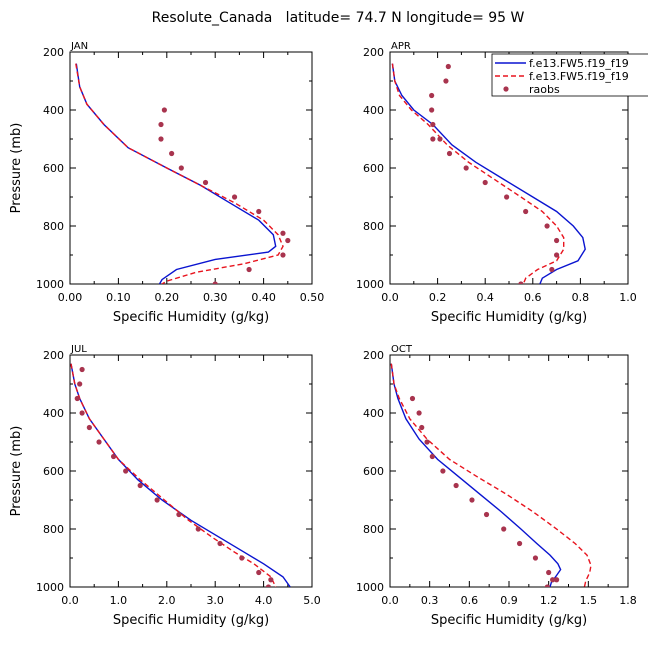 The image size is (648, 648). I want to click on legend-label: f.e13.FW5.f19_f19, so click(579, 63).